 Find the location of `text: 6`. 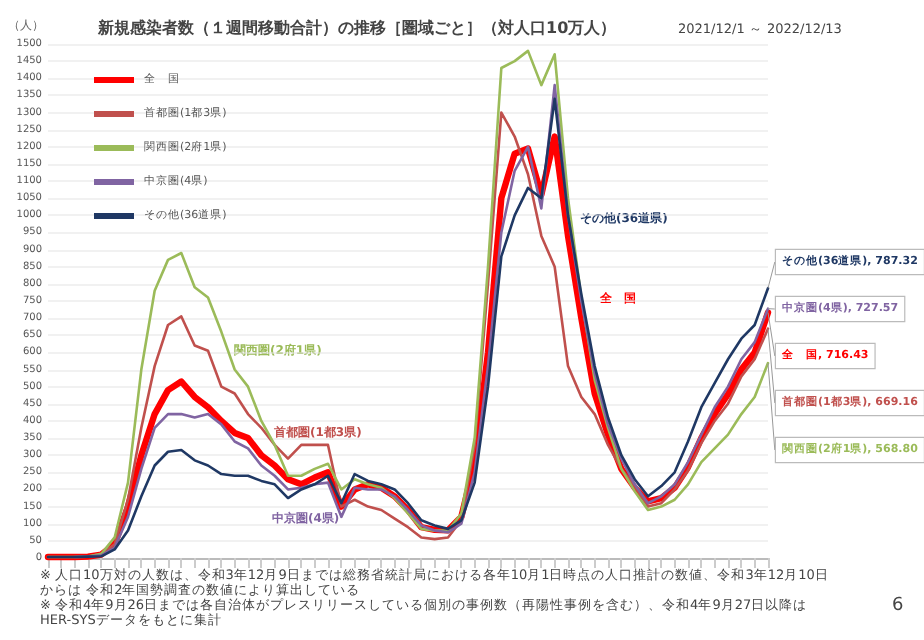

text: 6 is located at coordinates (898, 605).